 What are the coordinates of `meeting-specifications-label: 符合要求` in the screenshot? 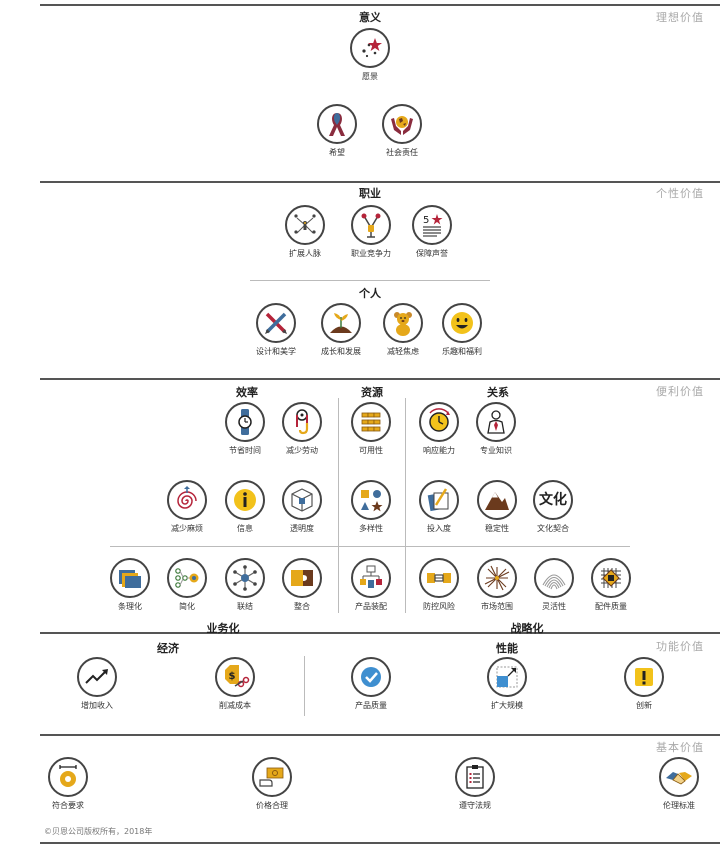 It's located at (68, 805).